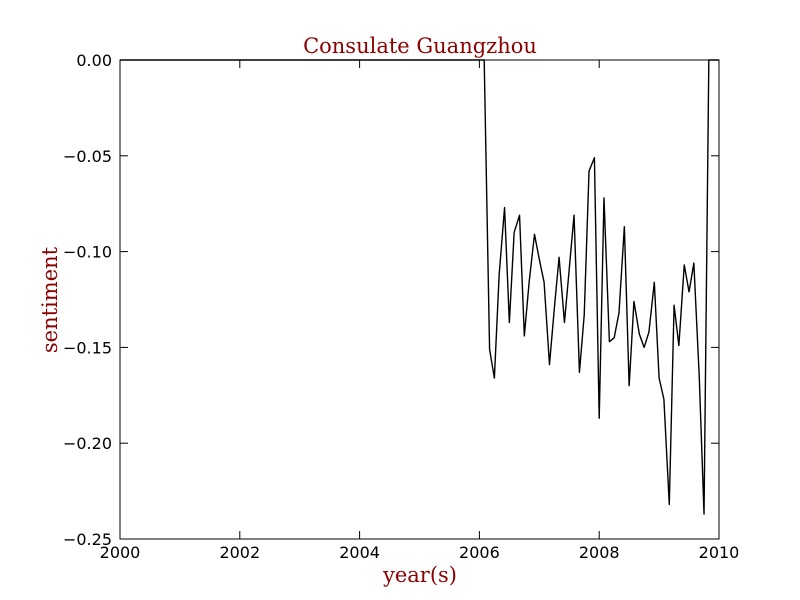 Image resolution: width=800 pixels, height=600 pixels. What do you see at coordinates (87, 347) in the screenshot?
I see `y-tick-label: −0.15` at bounding box center [87, 347].